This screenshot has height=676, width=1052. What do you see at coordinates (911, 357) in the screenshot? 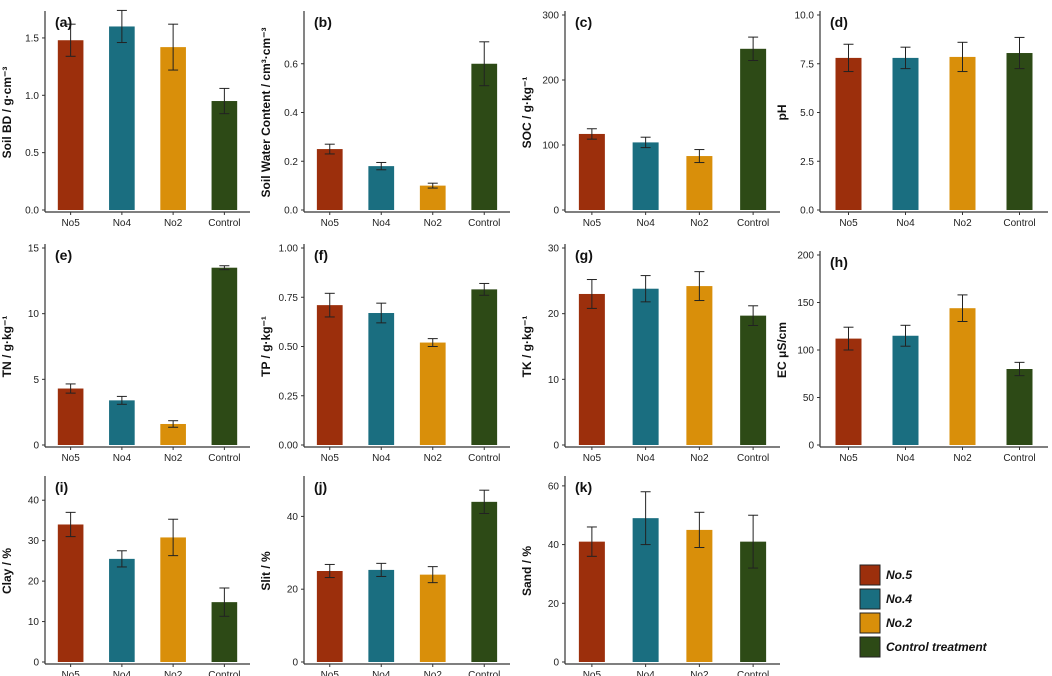
I see `panel-h: 0 50 100 150 200 No5 No4 No2 Control (h) EC μS/cm` at bounding box center [911, 357].